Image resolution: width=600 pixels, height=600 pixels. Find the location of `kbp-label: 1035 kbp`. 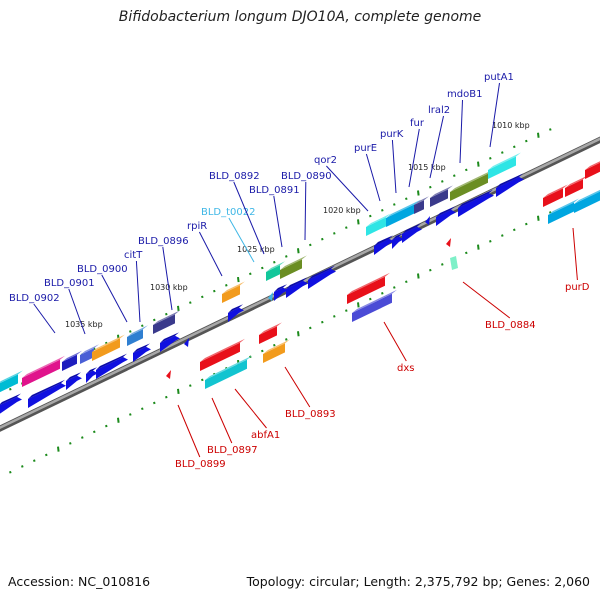

kbp-label: 1035 kbp is located at coordinates (84, 324).